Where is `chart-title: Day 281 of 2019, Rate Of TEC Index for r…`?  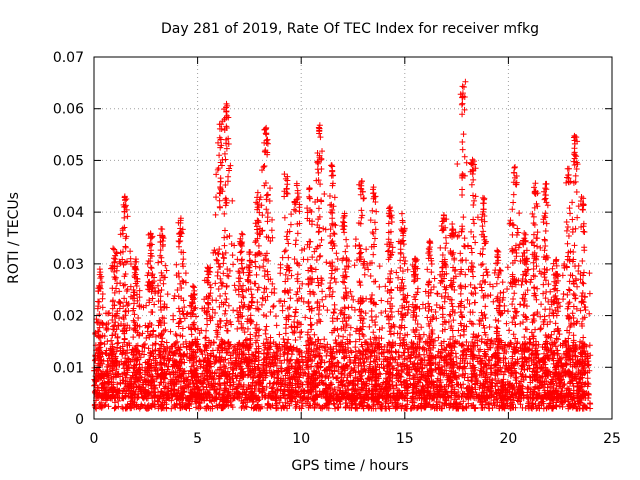 chart-title: Day 281 of 2019, Rate Of TEC Index for r… is located at coordinates (350, 29).